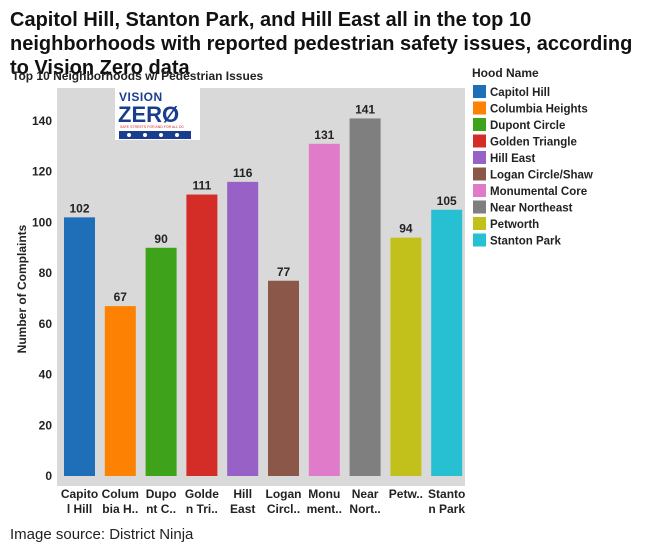 This screenshot has height=560, width=653. Describe the element at coordinates (242, 494) in the screenshot. I see `x-tick-label: Hill` at that location.